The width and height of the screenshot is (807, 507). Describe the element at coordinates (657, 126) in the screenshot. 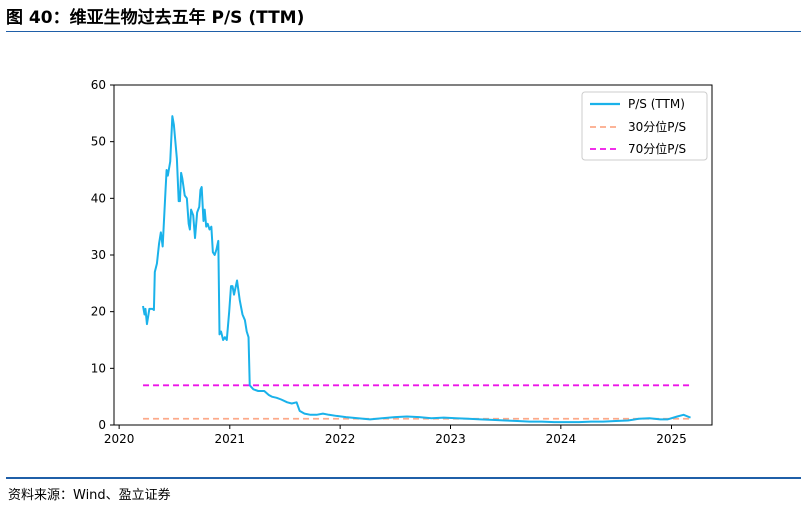

I see `legend-label-30pct: 30分位P/S` at that location.